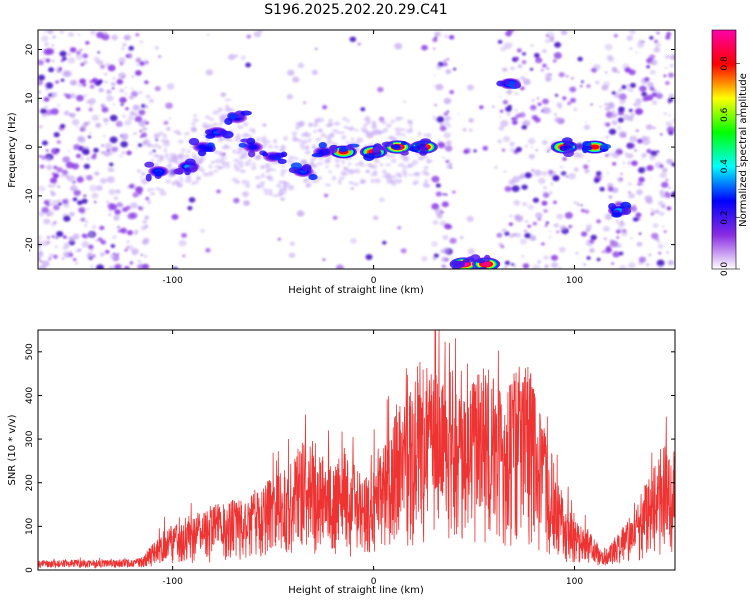 Image resolution: width=750 pixels, height=600 pixels. What do you see at coordinates (30, 195) in the screenshot?
I see `y-tick-label: -10` at bounding box center [30, 195].